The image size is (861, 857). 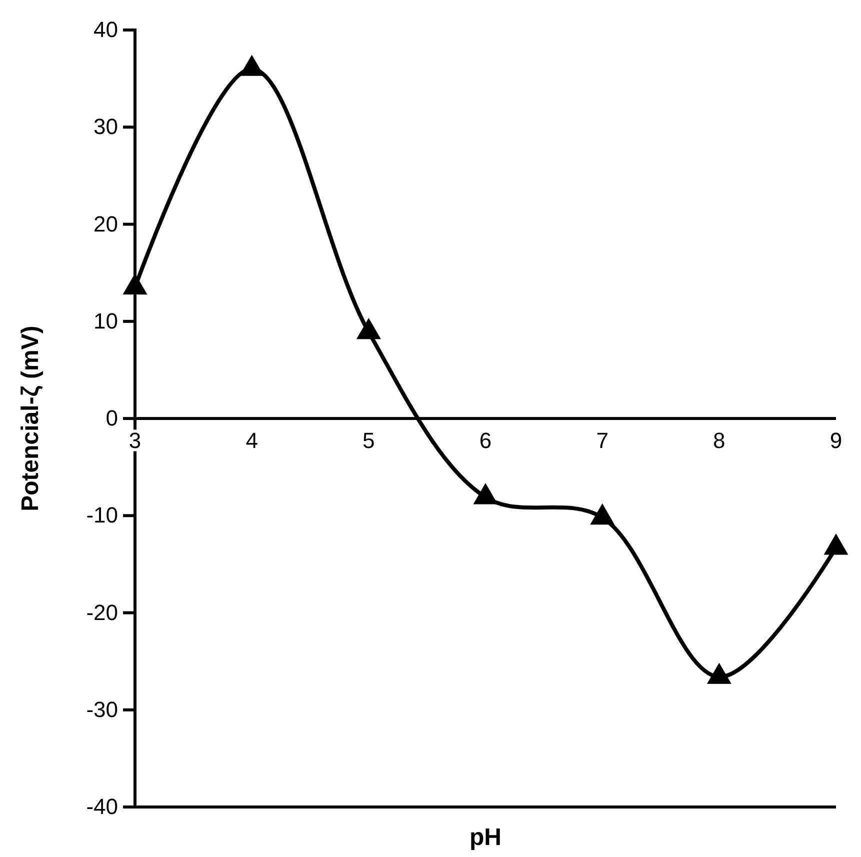 I want to click on y-tick-label: 30, so click(x=106, y=127).